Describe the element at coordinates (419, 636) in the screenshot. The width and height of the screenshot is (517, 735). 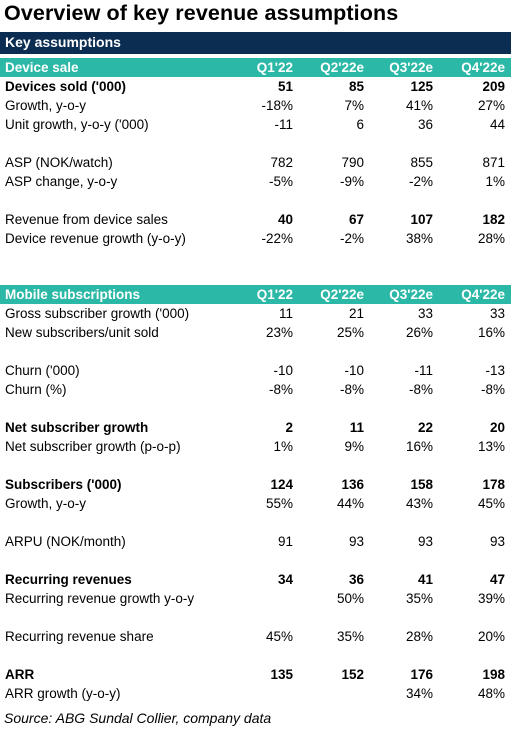
I see `cell-value: 28%` at that location.